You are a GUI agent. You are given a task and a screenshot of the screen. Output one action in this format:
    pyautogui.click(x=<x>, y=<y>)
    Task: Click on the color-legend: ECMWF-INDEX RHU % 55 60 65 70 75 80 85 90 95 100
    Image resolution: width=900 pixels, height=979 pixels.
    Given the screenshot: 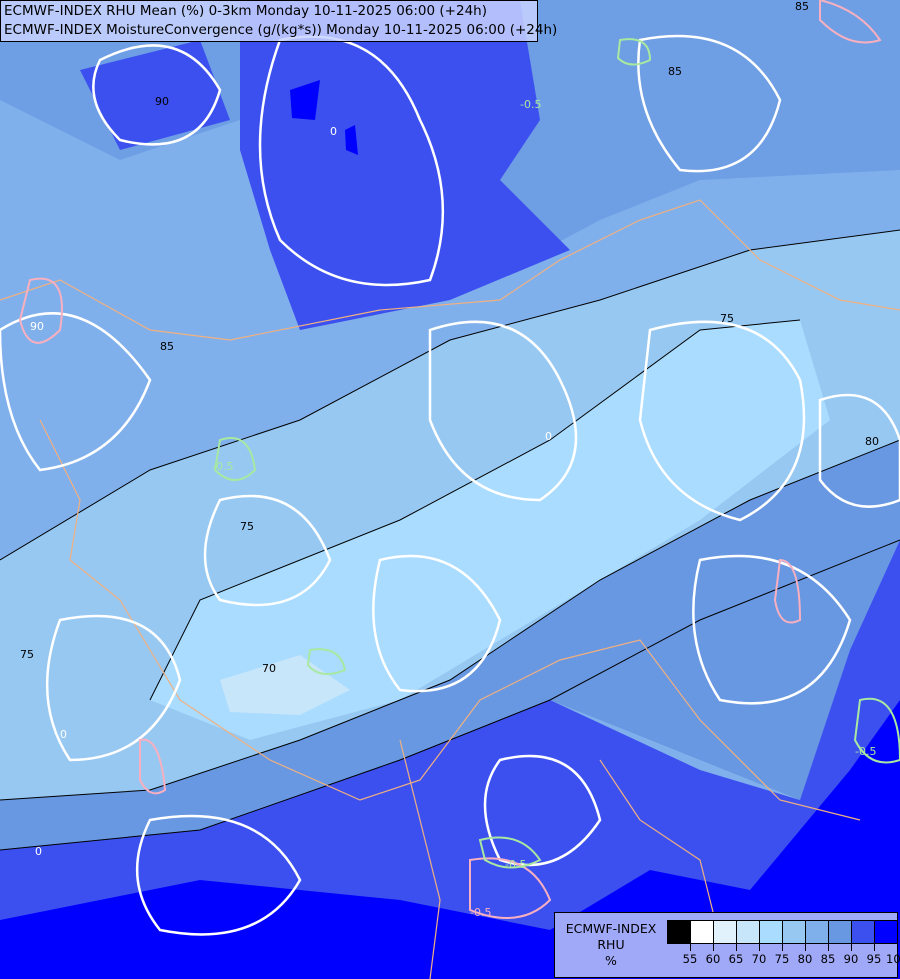 What is the action you would take?
    pyautogui.click(x=727, y=945)
    